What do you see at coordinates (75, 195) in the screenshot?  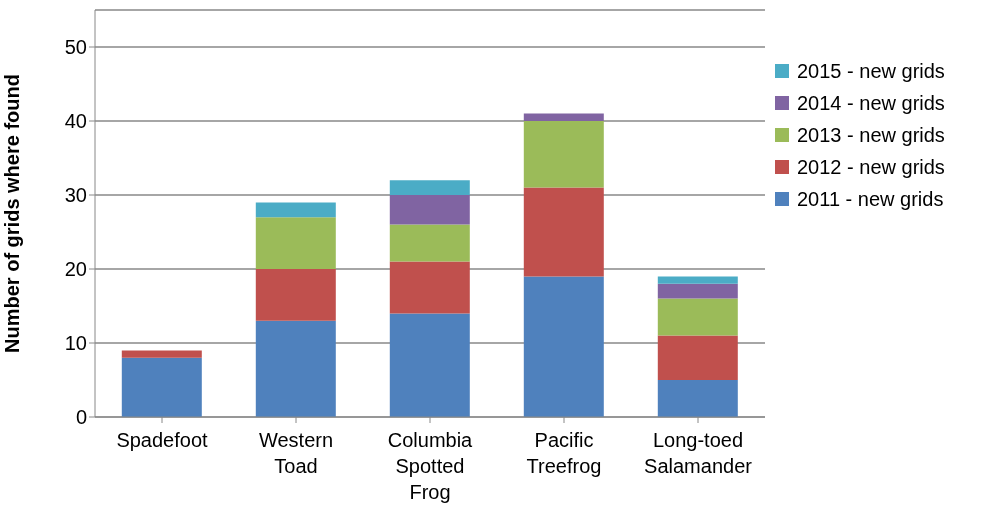 I see `y-tick-label: 30` at bounding box center [75, 195].